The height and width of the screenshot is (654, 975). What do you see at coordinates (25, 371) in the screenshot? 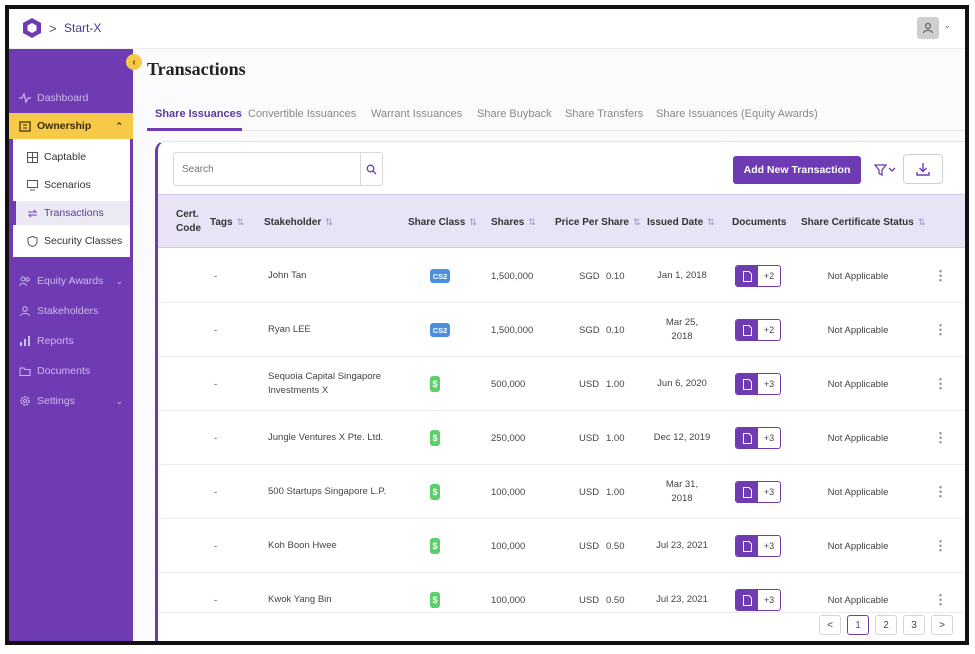
I see `folder-icon` at bounding box center [25, 371].